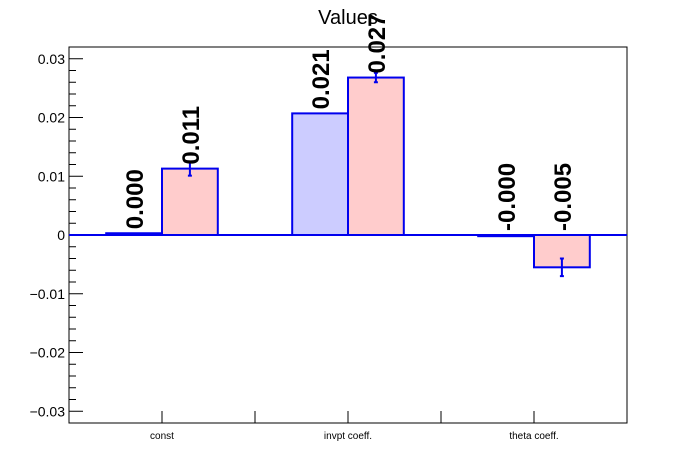  I want to click on data-label: 0.011, so click(191, 135).